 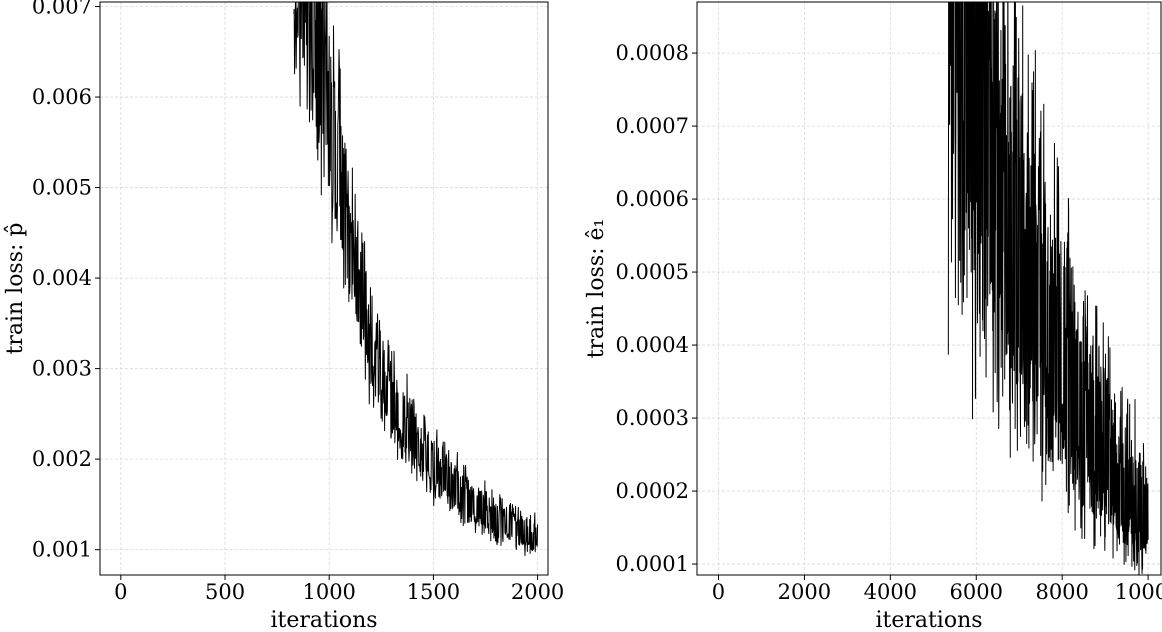 I want to click on y-tick-label: 0.001, so click(x=62, y=550).